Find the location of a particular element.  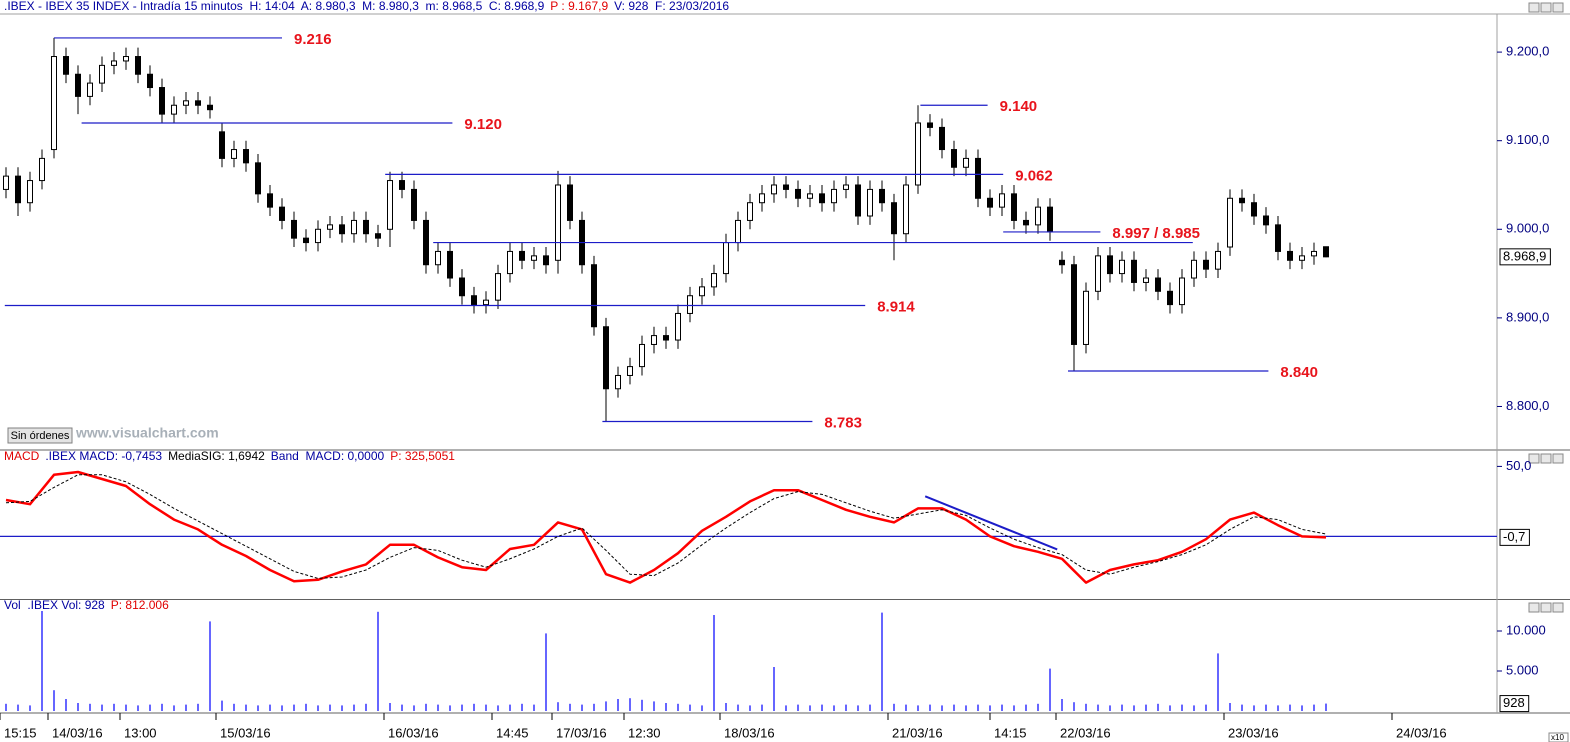

last-value-label: 8.968,9 is located at coordinates (1524, 255).